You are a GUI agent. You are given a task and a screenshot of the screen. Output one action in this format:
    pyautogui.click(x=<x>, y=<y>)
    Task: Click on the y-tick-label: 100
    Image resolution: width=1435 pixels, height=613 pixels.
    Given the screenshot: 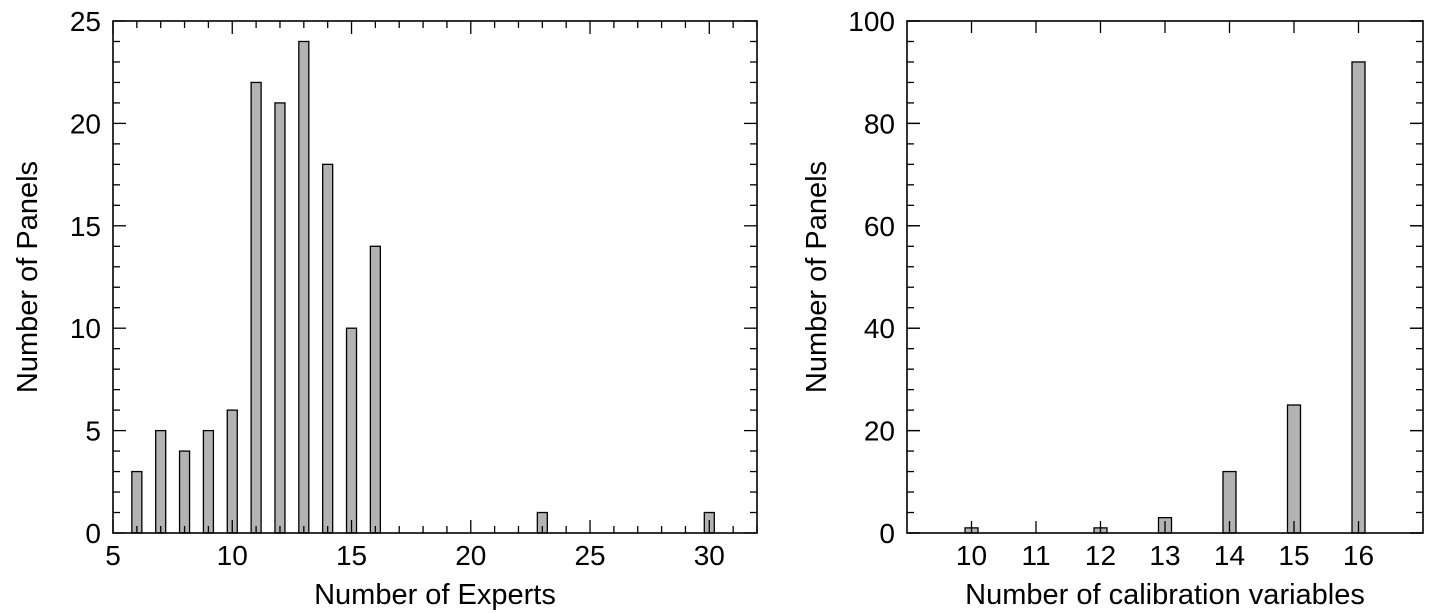 What is the action you would take?
    pyautogui.click(x=871, y=21)
    